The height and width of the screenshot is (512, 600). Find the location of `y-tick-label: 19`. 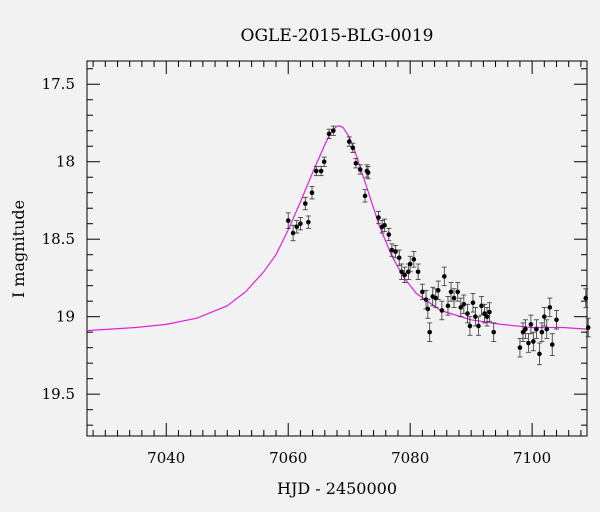

y-tick-label: 19 is located at coordinates (65, 317).